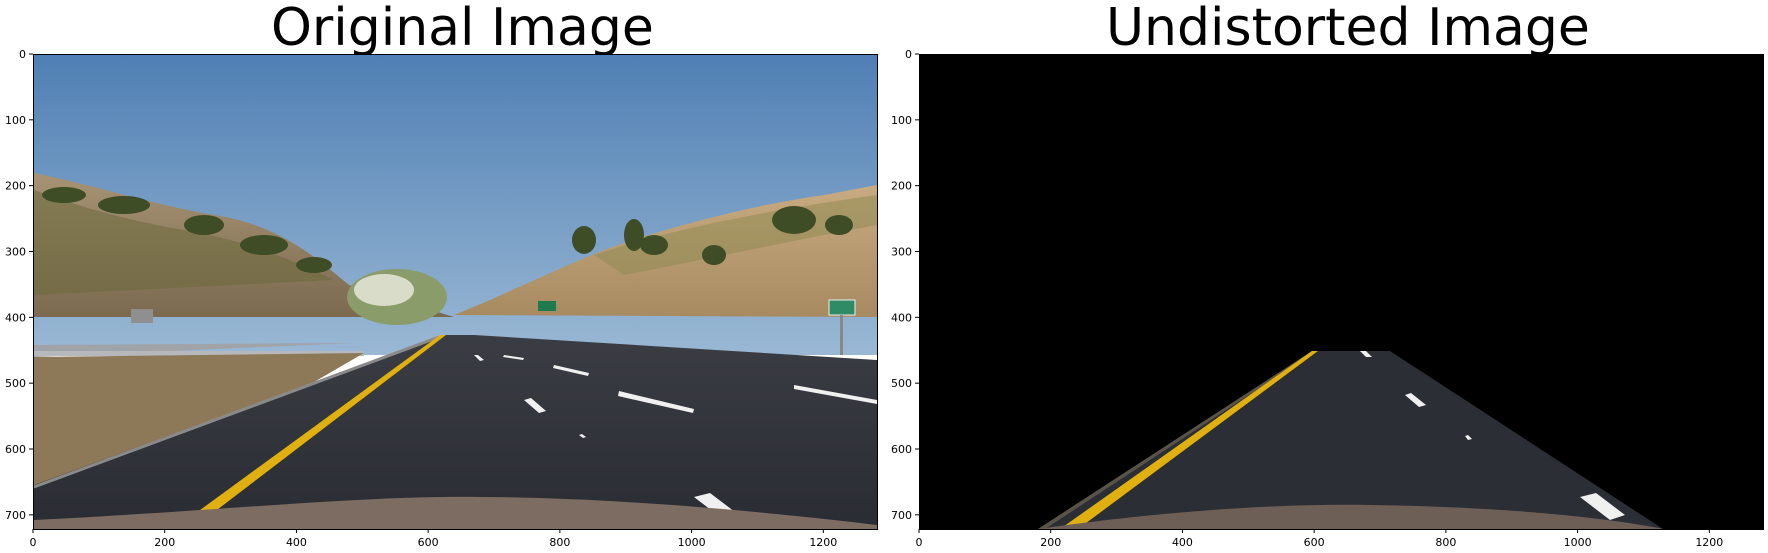  Describe the element at coordinates (310, 432) in the screenshot. I see `yellow-lane-line` at that location.